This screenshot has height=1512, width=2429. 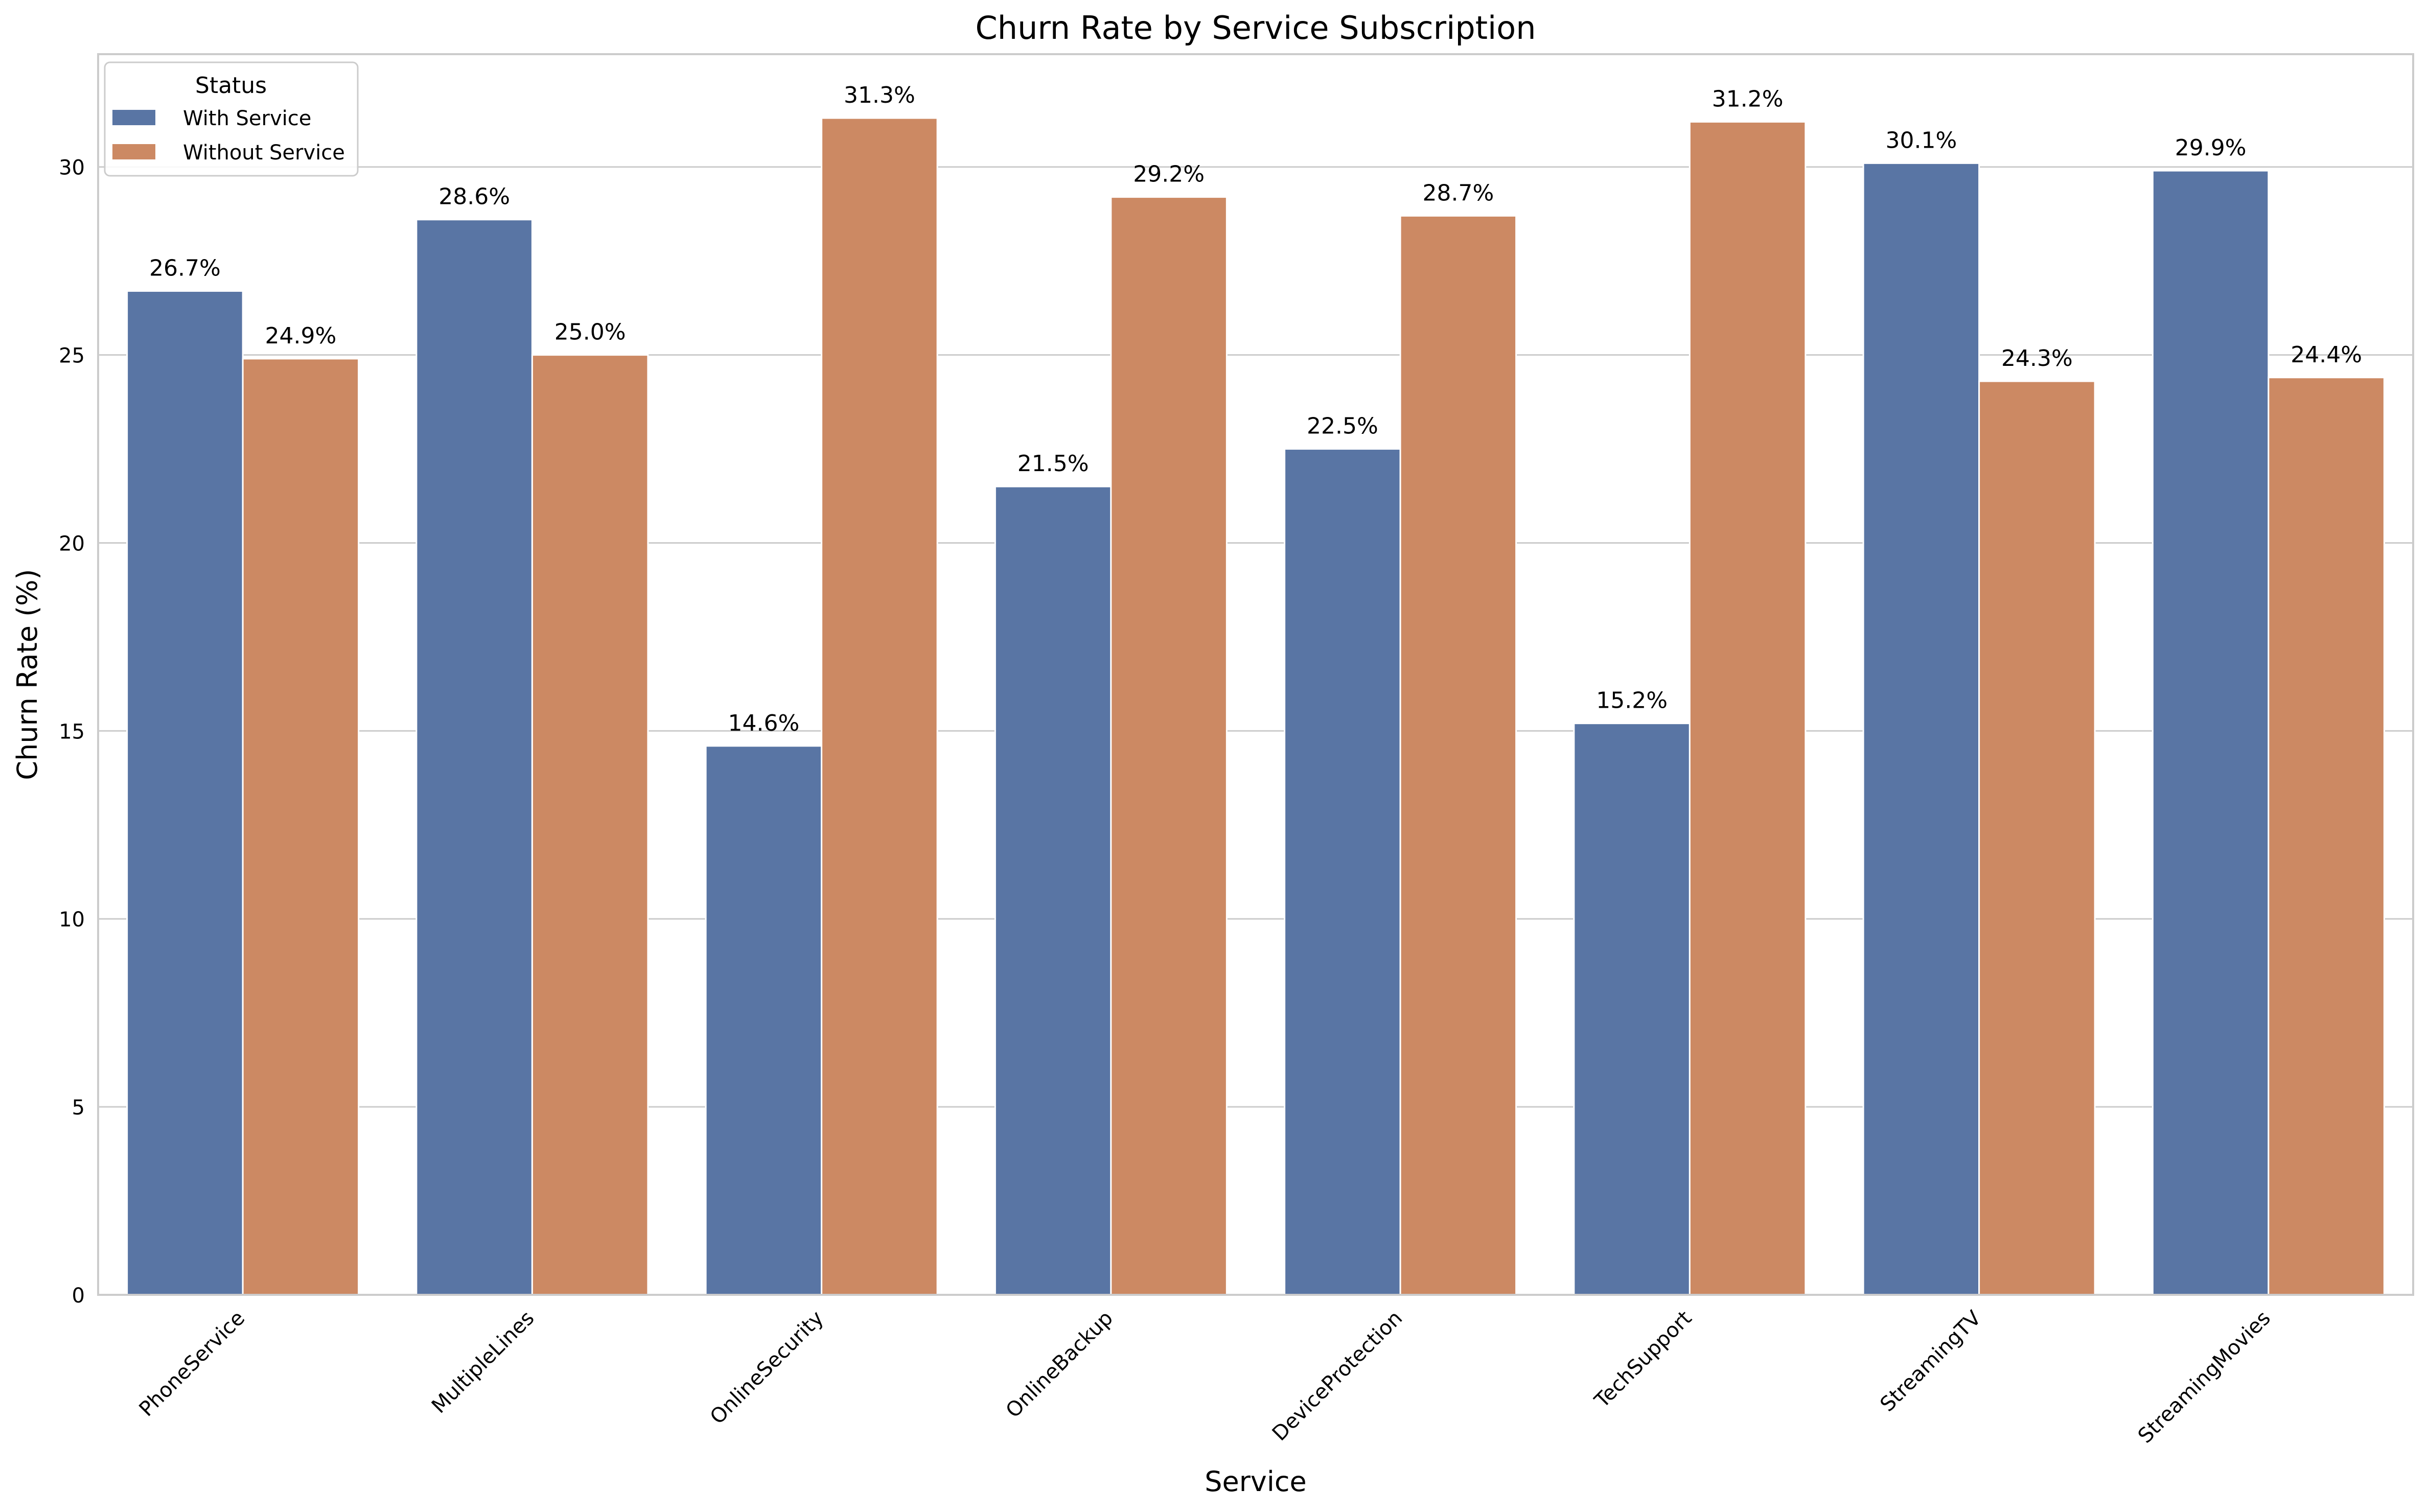 What do you see at coordinates (1921, 140) in the screenshot?
I see `bar-value-label: 30.1%` at bounding box center [1921, 140].